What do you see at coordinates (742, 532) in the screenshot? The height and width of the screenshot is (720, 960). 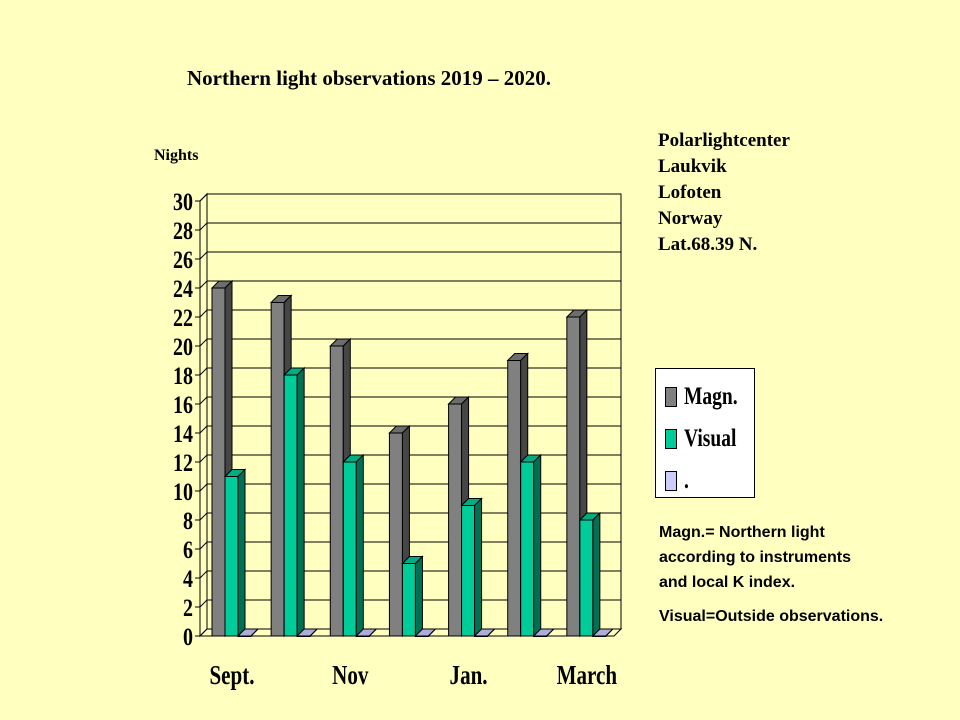 I see `note-line: Magn.= Northern light` at bounding box center [742, 532].